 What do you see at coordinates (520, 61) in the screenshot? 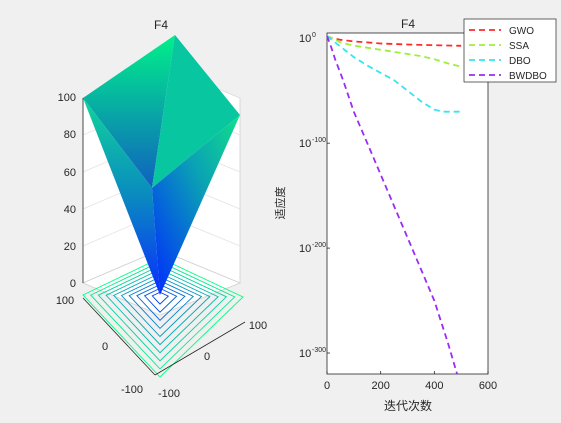
I see `legend-label: DBO` at bounding box center [520, 61].